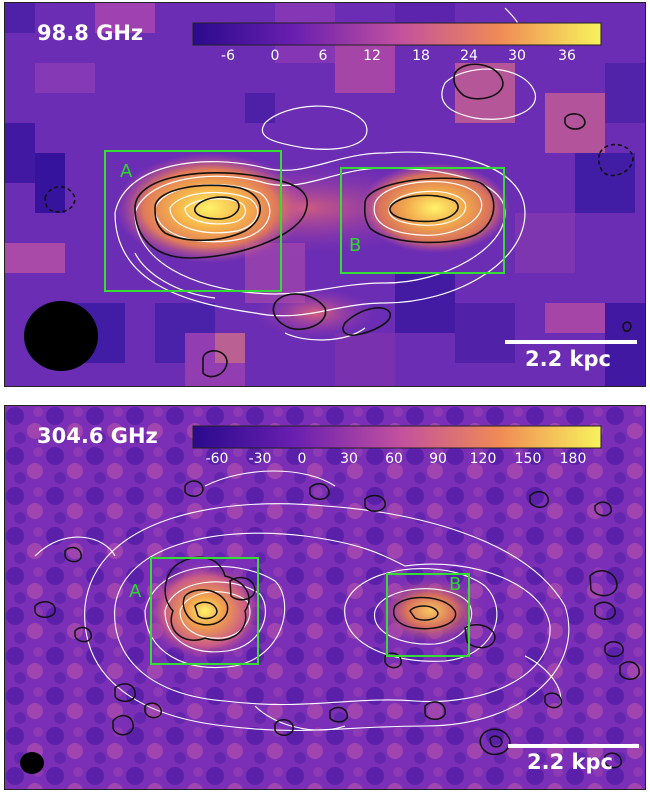  Describe the element at coordinates (573, 459) in the screenshot. I see `colorbar-tick: 180` at that location.